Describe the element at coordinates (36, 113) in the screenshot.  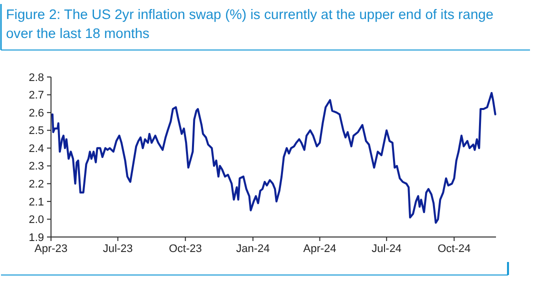
I see `y-tick-label: 2.6` at that location.